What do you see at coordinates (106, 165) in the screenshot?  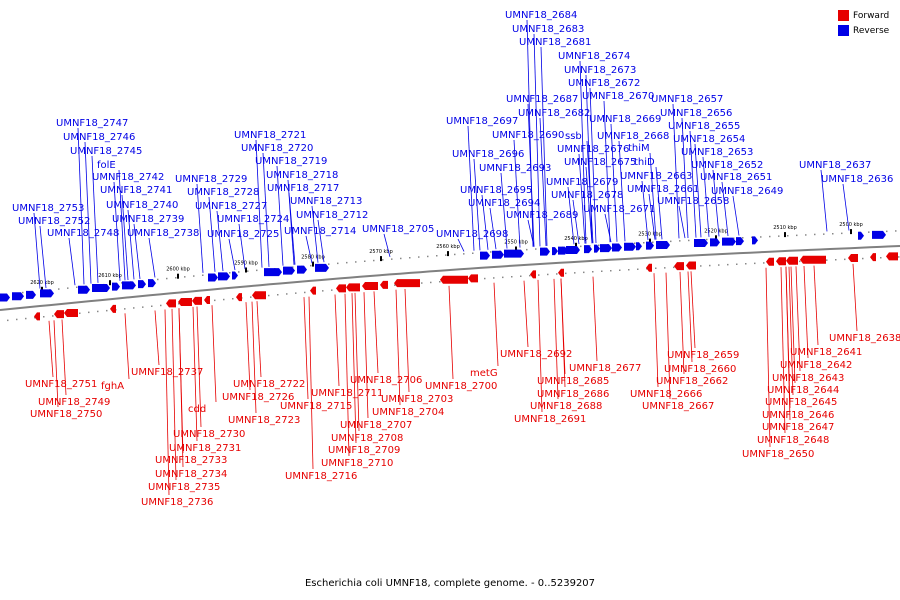 I see `reverse-gene-label: folE` at bounding box center [106, 165].